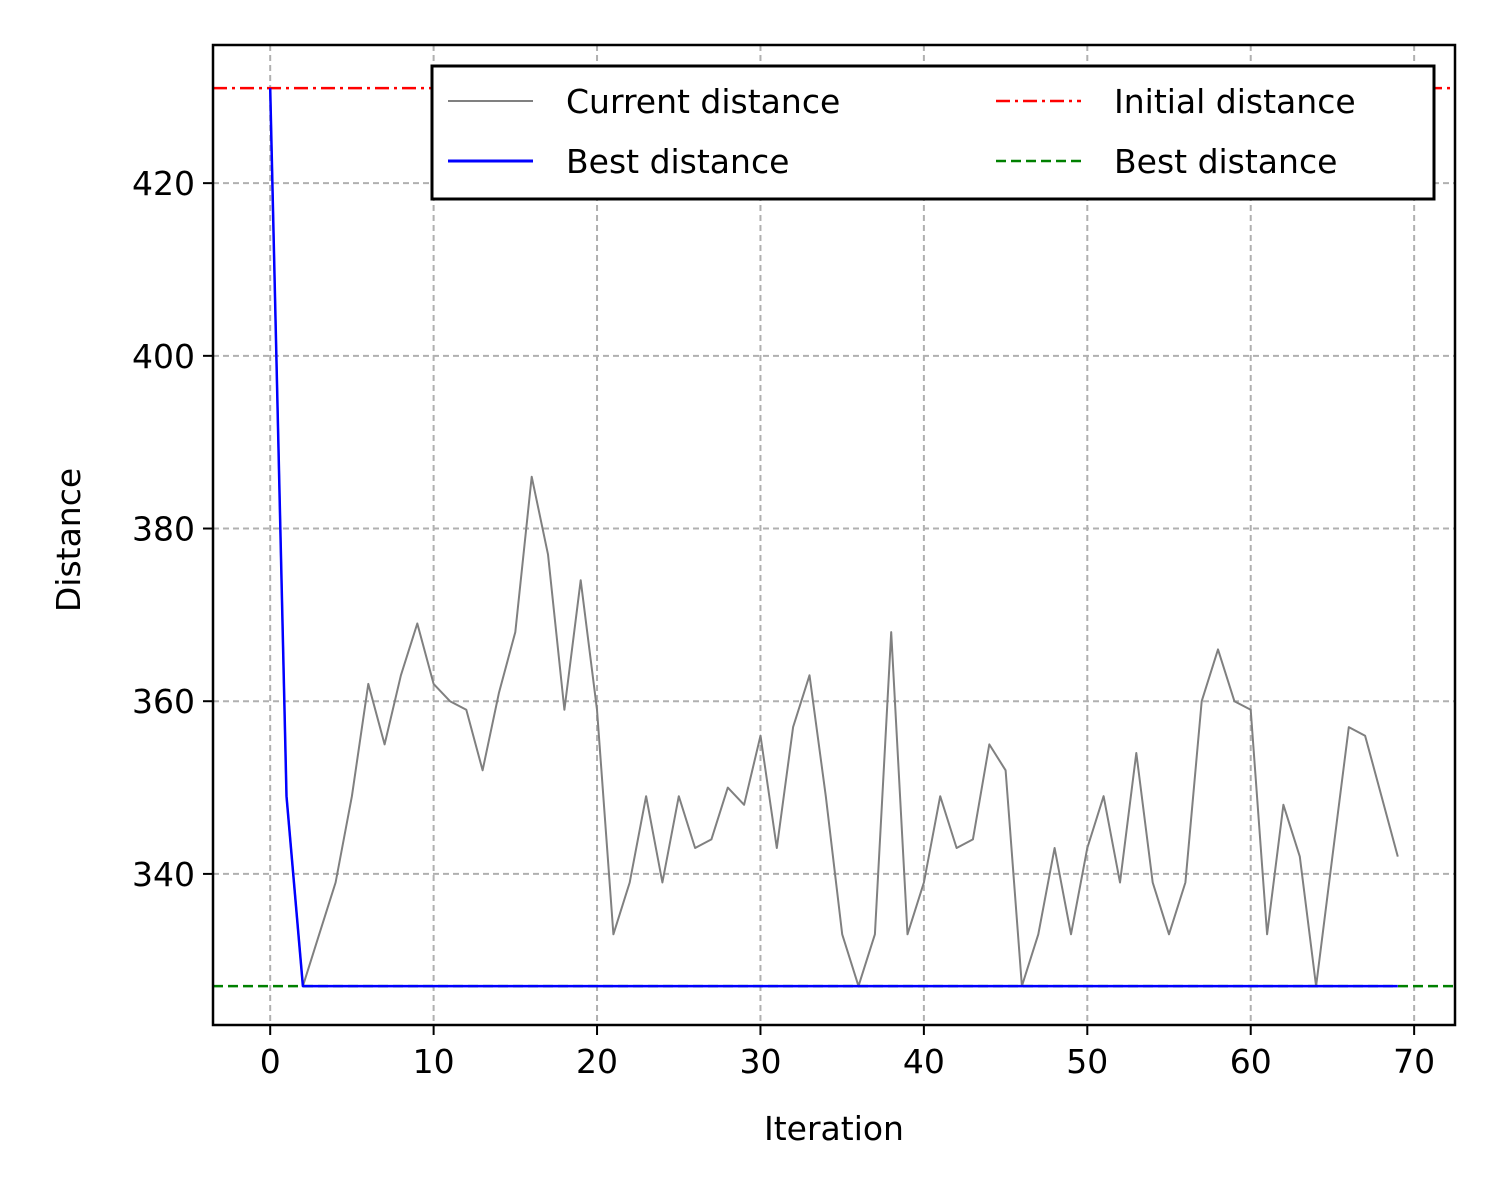 The image size is (1500, 1200). Describe the element at coordinates (760, 1061) in the screenshot. I see `x-tick-label: 30` at that location.